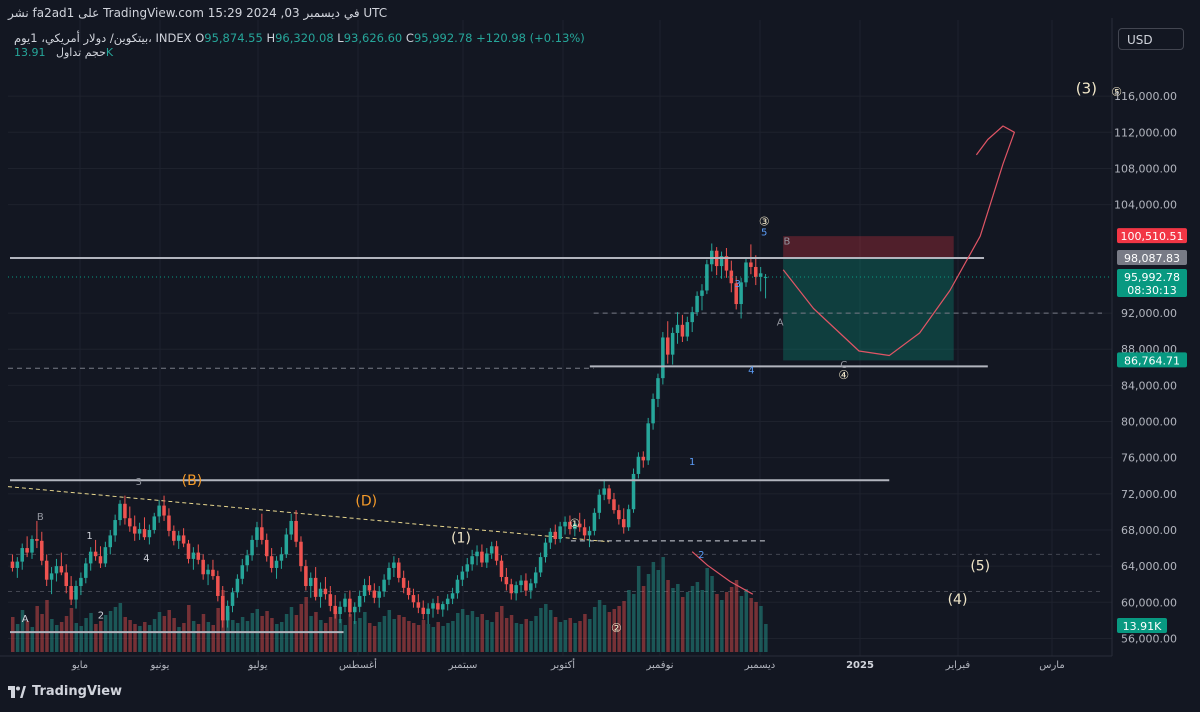 This screenshot has width=1200, height=712. I want to click on wave-label: 5, so click(764, 232).